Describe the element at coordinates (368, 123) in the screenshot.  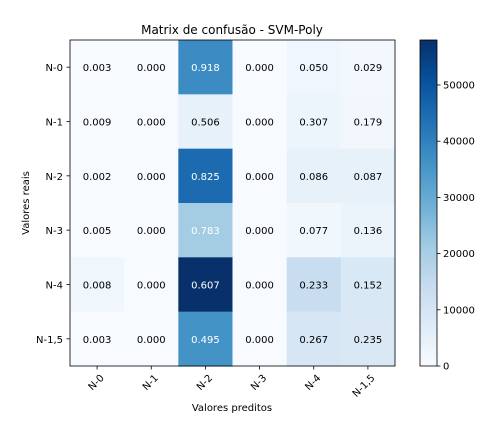
I see `cell-value-label: 0.179` at that location.